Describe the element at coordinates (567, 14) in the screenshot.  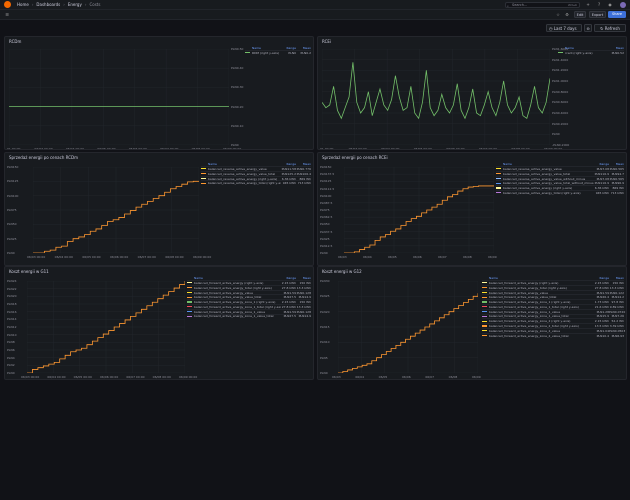
I see `settings-icon: ⚙` at that location.